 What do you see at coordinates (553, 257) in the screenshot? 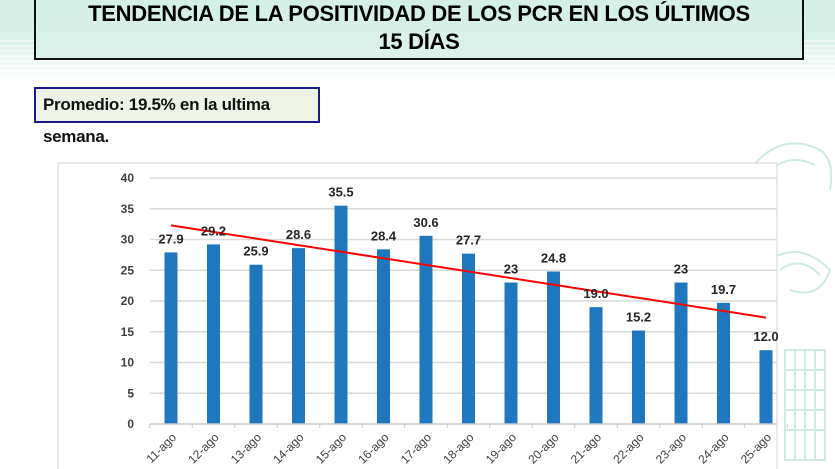
I see `data-label: 24.8` at bounding box center [553, 257].